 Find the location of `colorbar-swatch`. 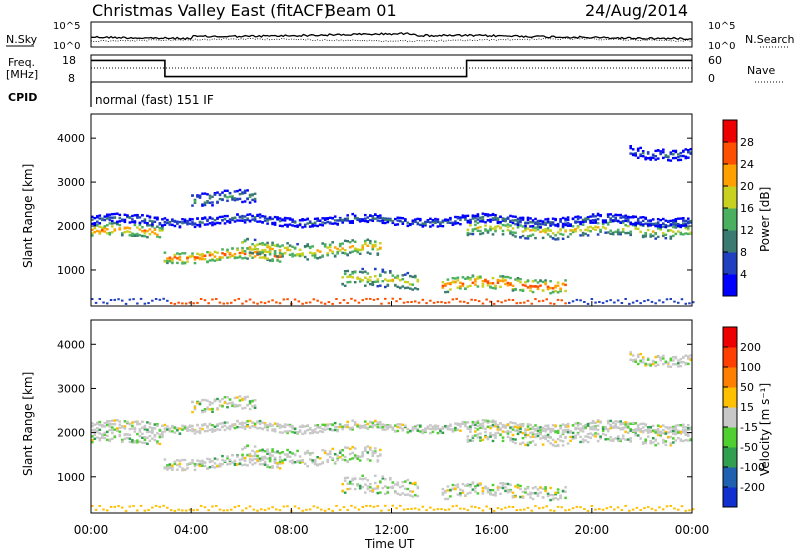

colorbar-swatch is located at coordinates (730, 377).